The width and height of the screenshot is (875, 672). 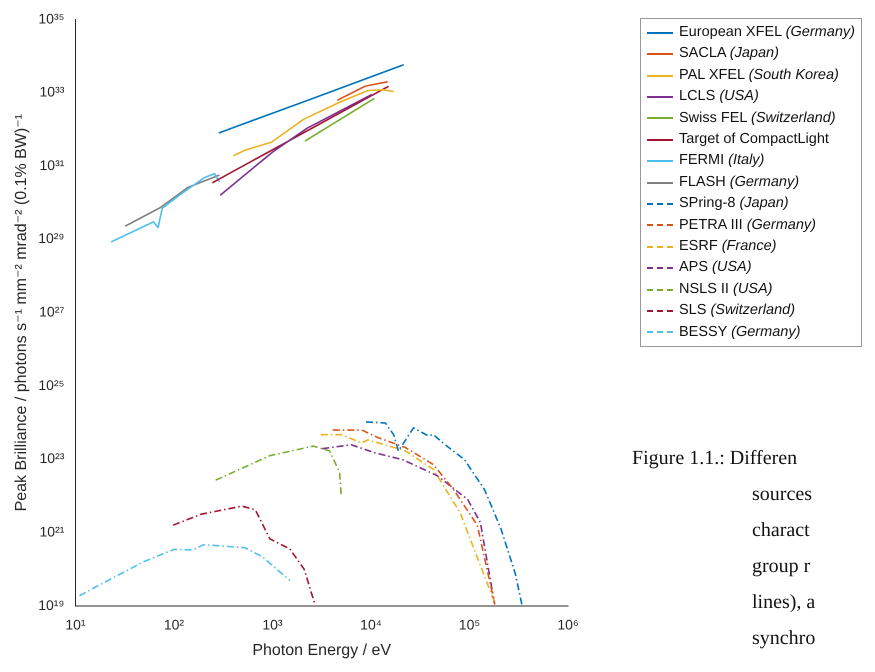 What do you see at coordinates (52, 532) in the screenshot?
I see `y-tick-label: 10²¹` at bounding box center [52, 532].